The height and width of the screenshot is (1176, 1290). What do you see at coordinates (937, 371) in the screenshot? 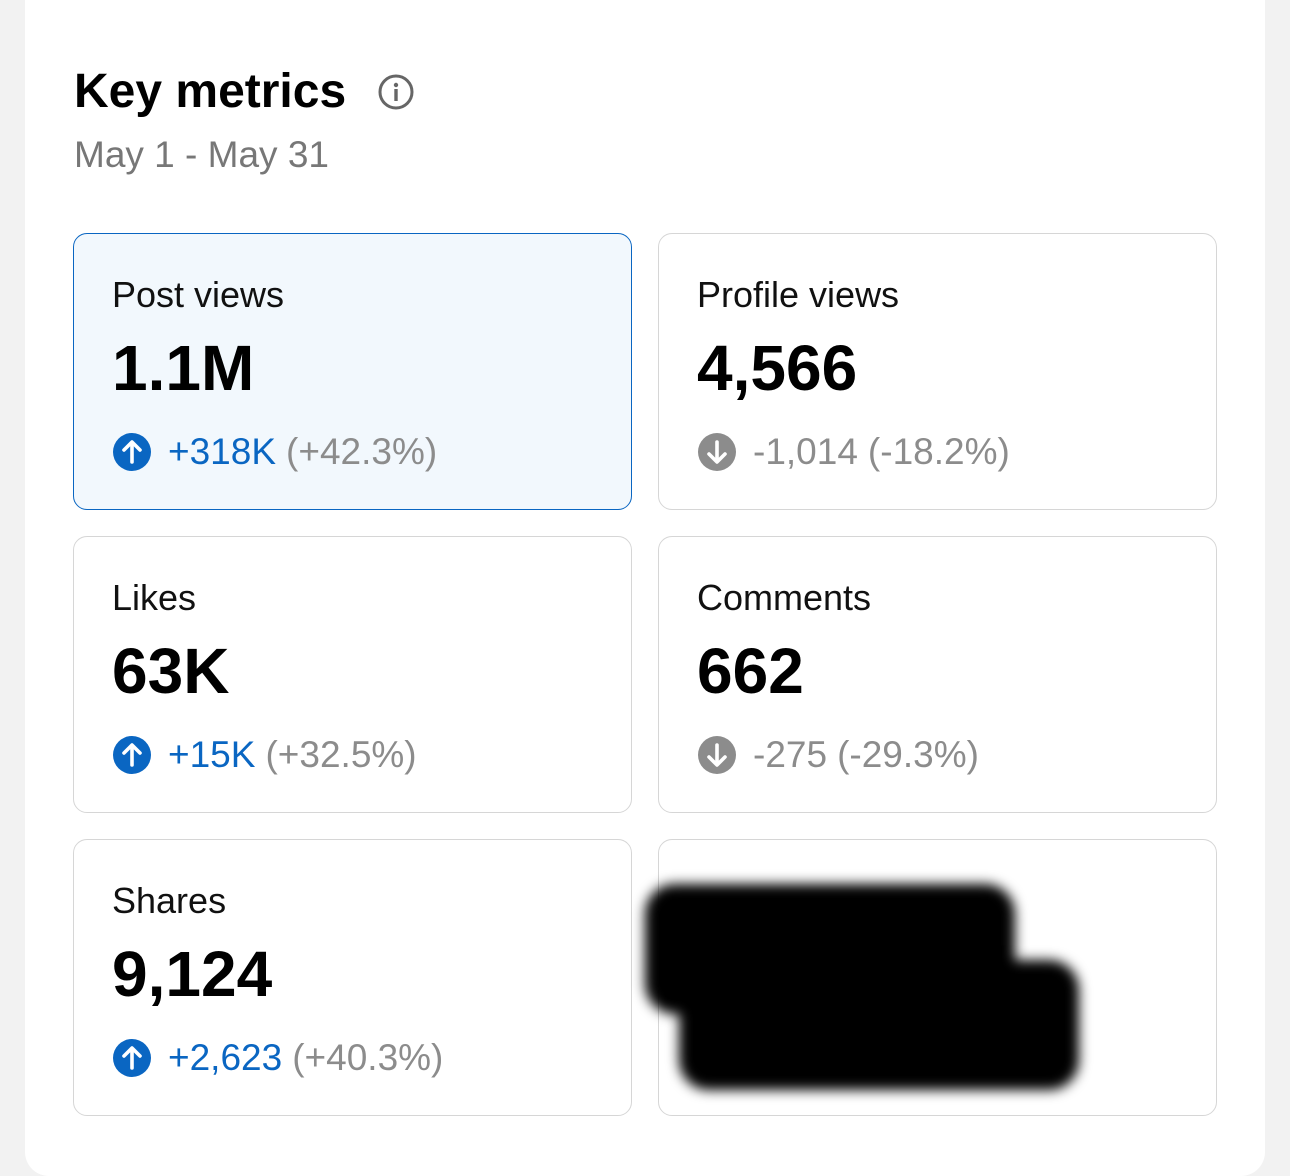
I see `metric-card: Profile views 4,566 -1,014 (-18.2%)` at bounding box center [937, 371].